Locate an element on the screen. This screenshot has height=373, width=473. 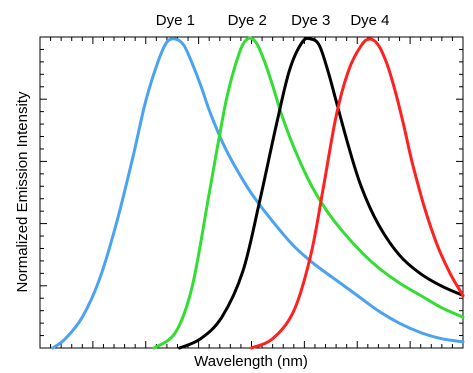
series-label-dye-4: Dye 4 is located at coordinates (369, 20).